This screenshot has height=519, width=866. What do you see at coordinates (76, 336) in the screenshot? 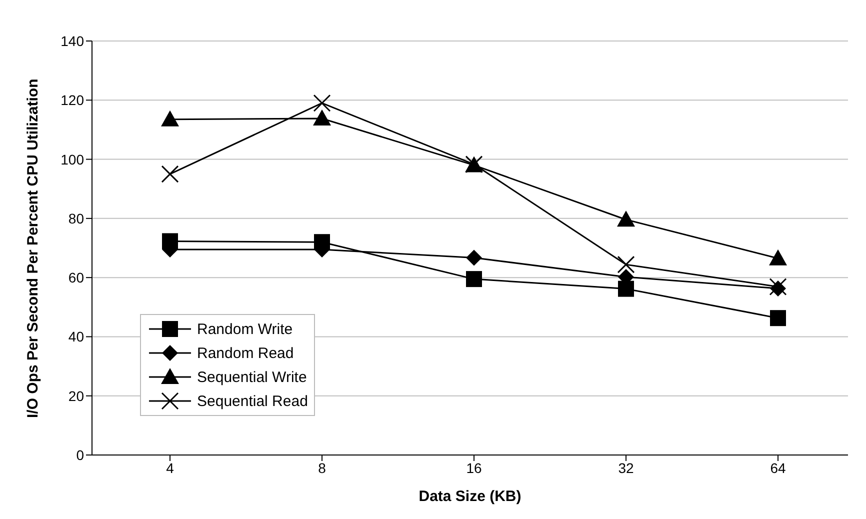
I see `y-tick-label: 40` at bounding box center [76, 336].